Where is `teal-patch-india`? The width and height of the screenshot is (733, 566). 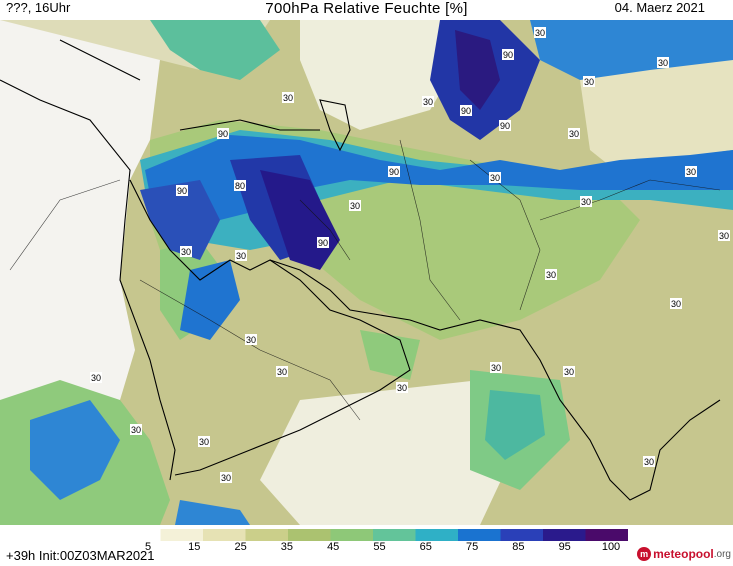 teal-patch-india is located at coordinates (515, 425).